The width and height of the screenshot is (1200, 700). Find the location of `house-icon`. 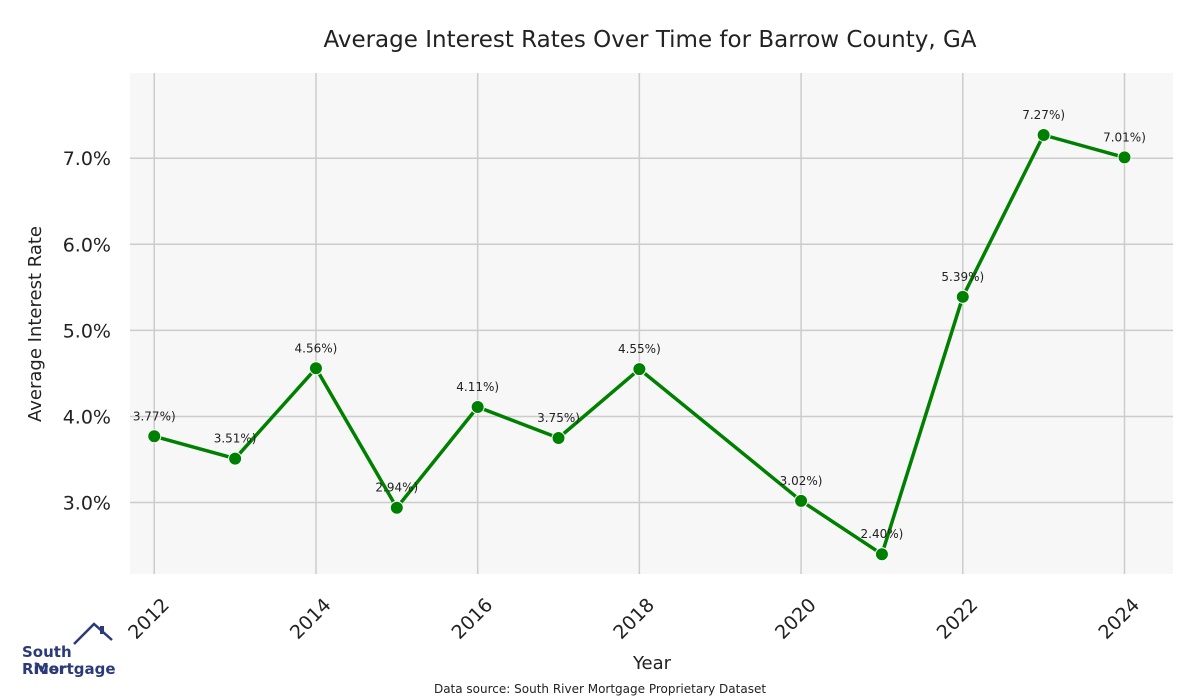

house-icon is located at coordinates (93, 633).